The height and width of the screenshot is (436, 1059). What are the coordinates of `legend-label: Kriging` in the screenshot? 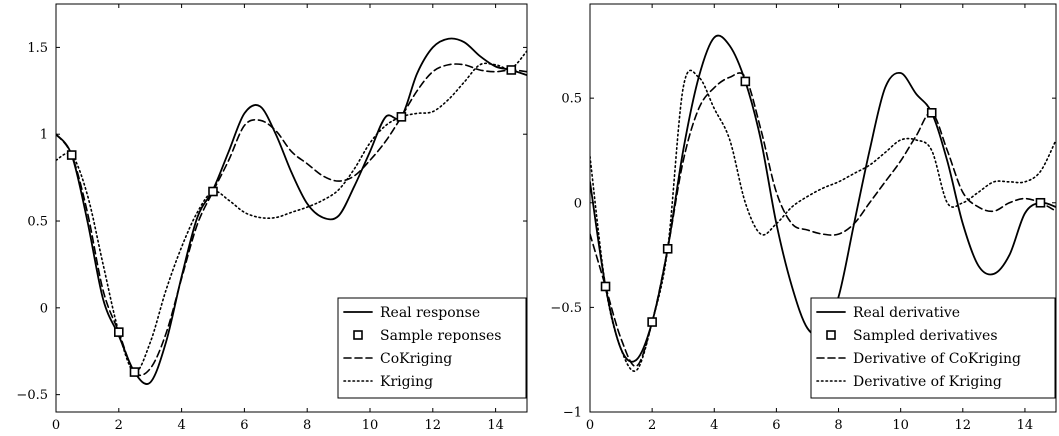 It's located at (406, 382).